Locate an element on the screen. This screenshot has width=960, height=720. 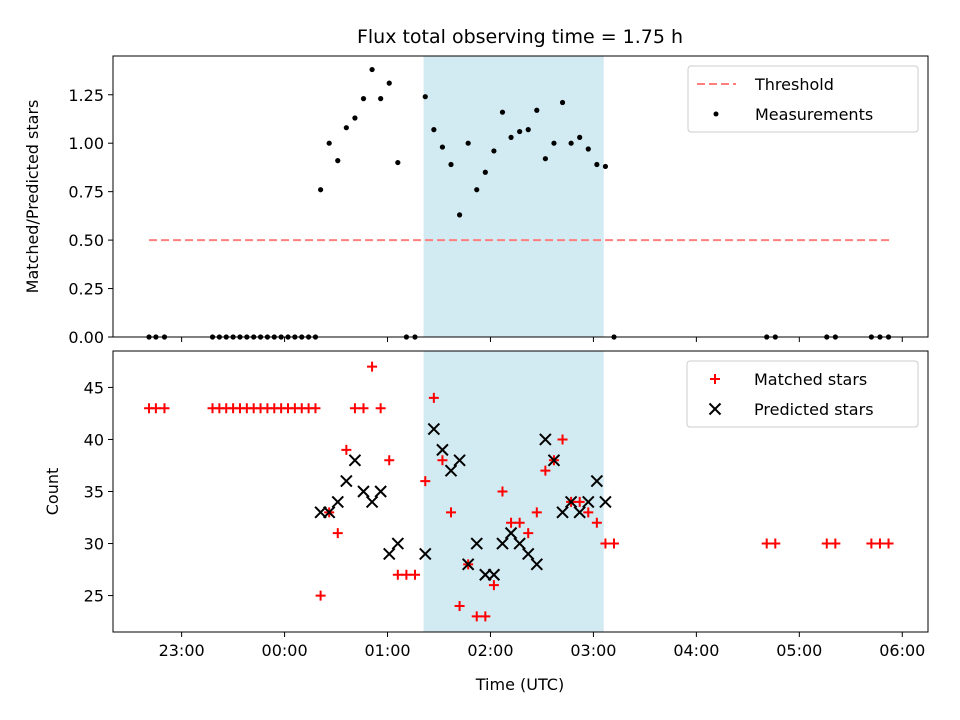
y-tick-label: 1.25 is located at coordinates (86, 95).